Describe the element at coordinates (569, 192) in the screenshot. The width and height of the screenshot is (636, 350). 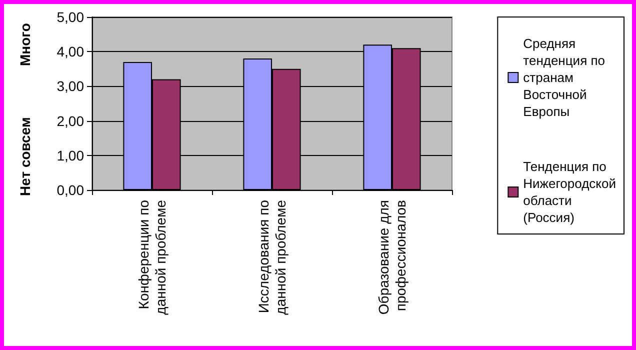
I see `legend-label: Тенденция по Нижегородской области (Россия)` at that location.